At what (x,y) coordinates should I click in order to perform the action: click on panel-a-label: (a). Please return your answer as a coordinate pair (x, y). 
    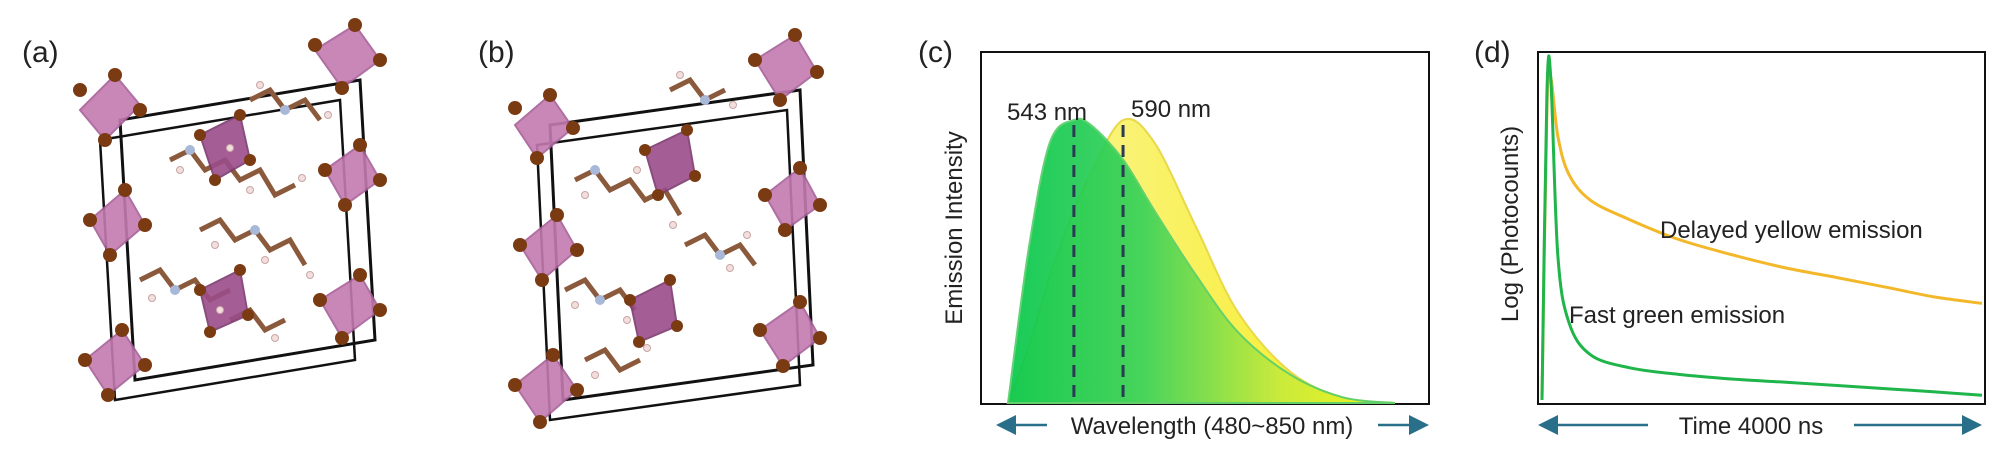
    Looking at the image, I should click on (40, 52).